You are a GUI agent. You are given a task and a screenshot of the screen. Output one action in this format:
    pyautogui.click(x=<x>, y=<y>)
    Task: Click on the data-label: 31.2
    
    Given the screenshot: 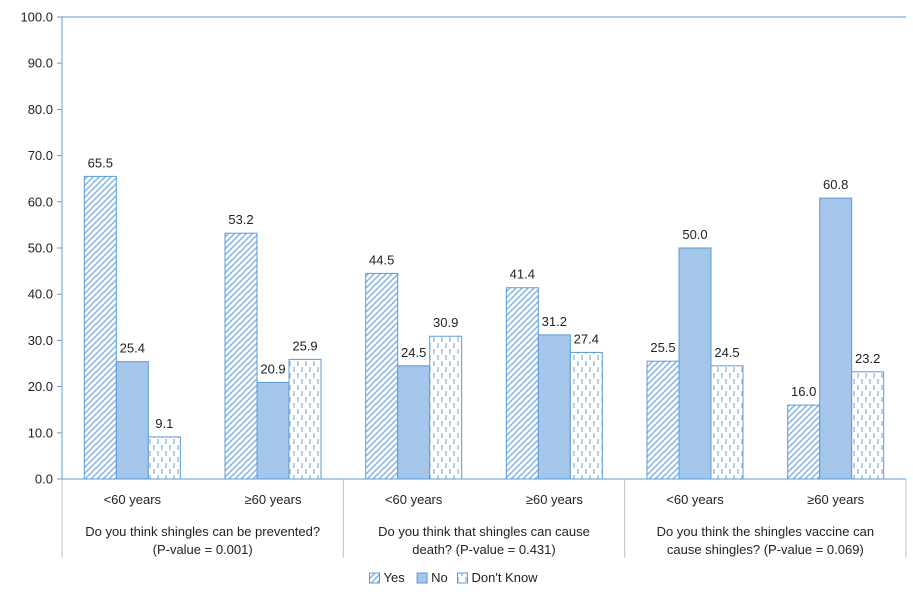 What is the action you would take?
    pyautogui.click(x=554, y=321)
    